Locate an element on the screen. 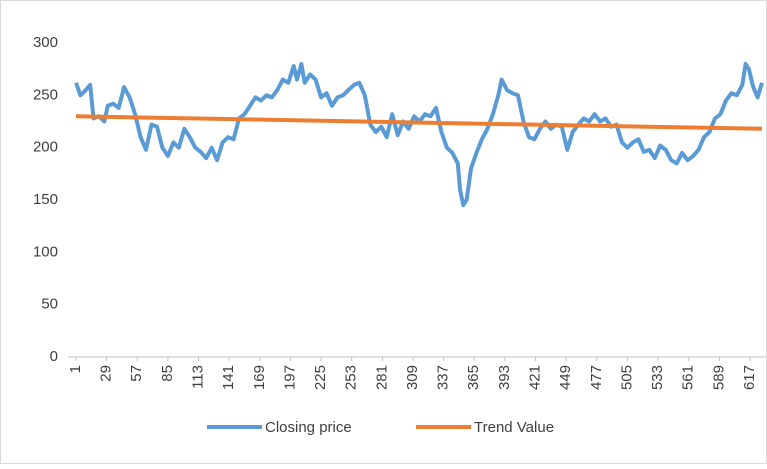 The width and height of the screenshot is (767, 469). x-tick-label: 85 is located at coordinates (167, 373).